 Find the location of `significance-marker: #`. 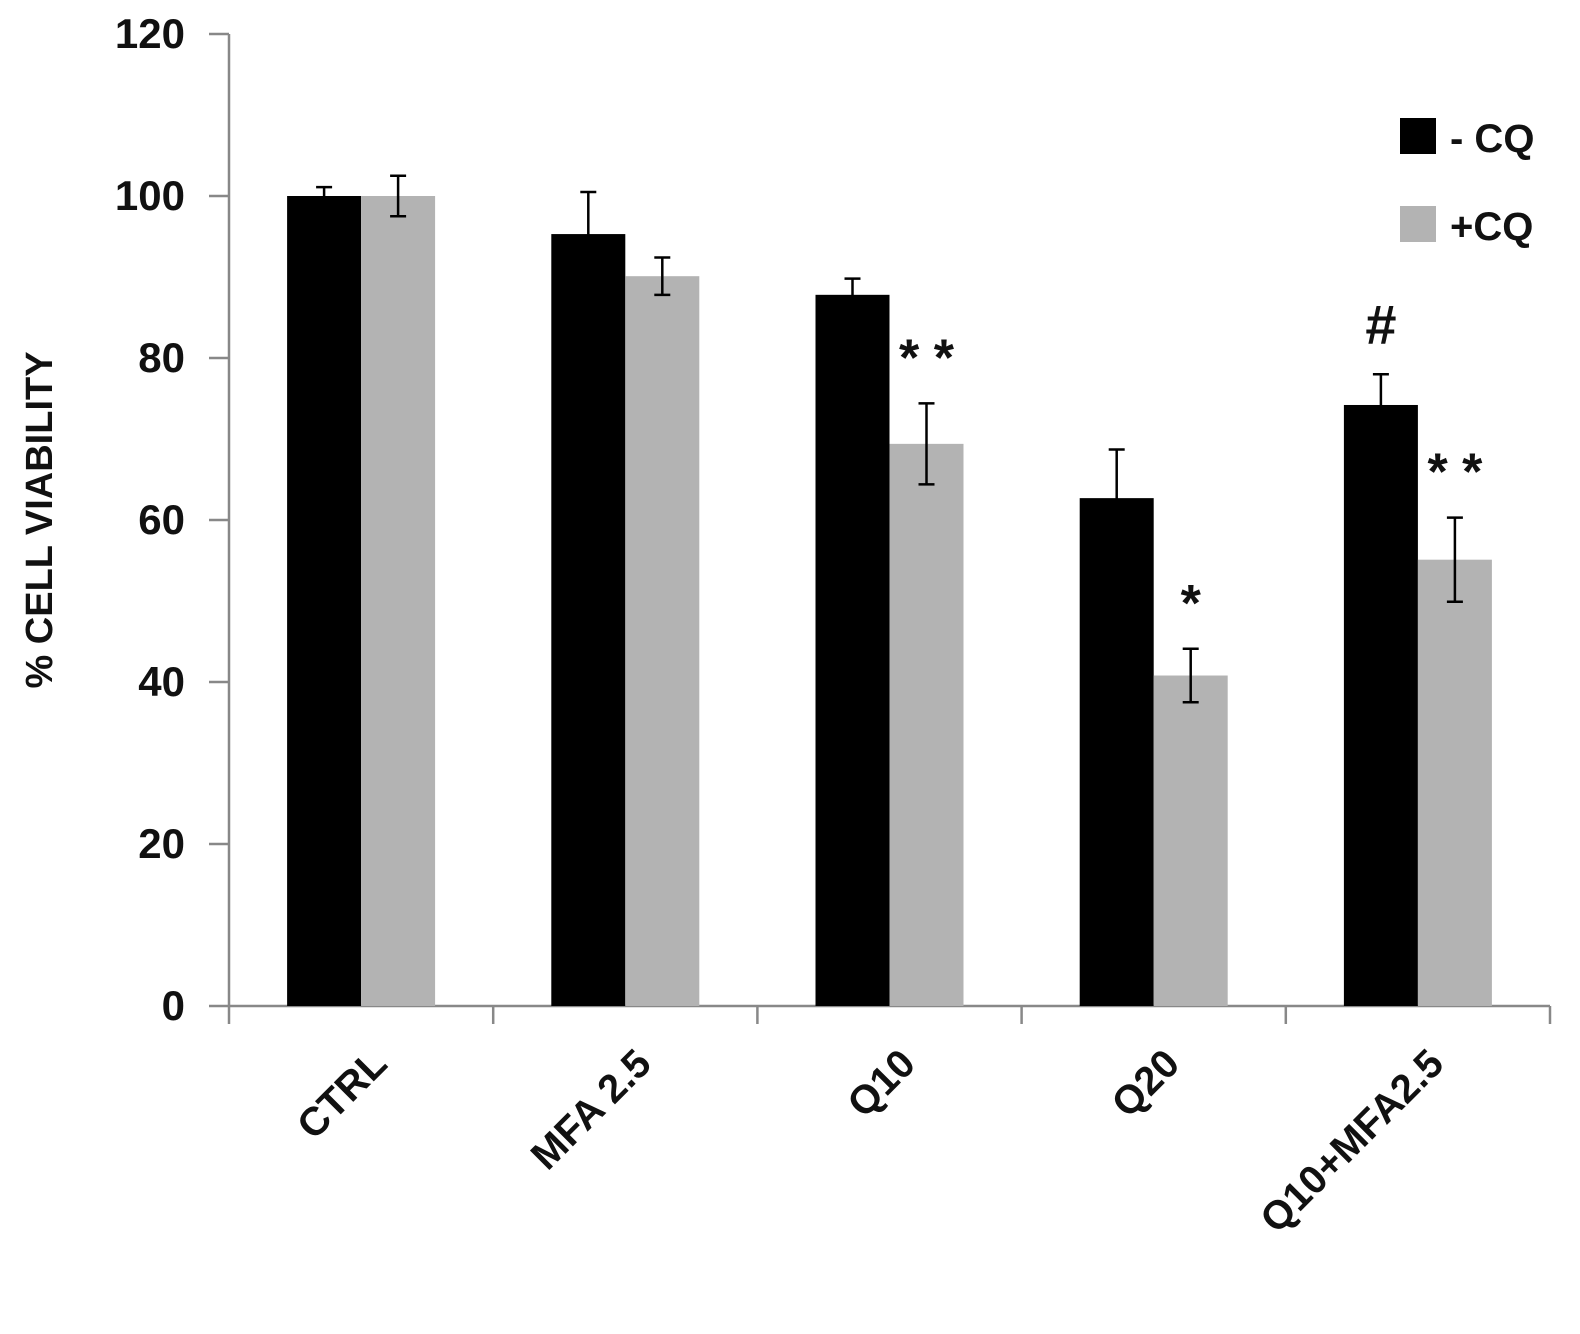

significance-marker: # is located at coordinates (1380, 324).